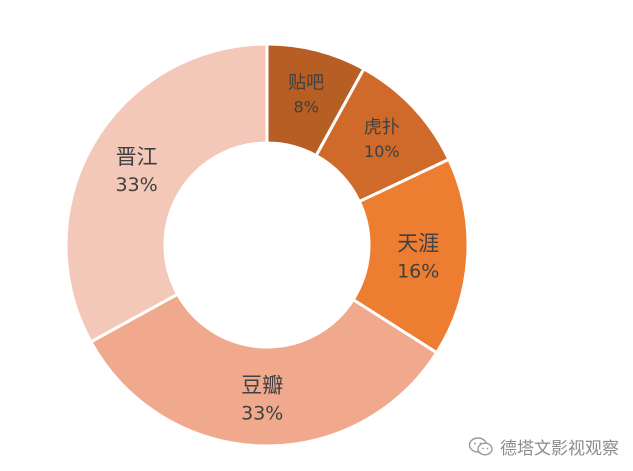 The height and width of the screenshot is (471, 633). Describe the element at coordinates (136, 185) in the screenshot. I see `slice-value-label-4: 33%` at that location.